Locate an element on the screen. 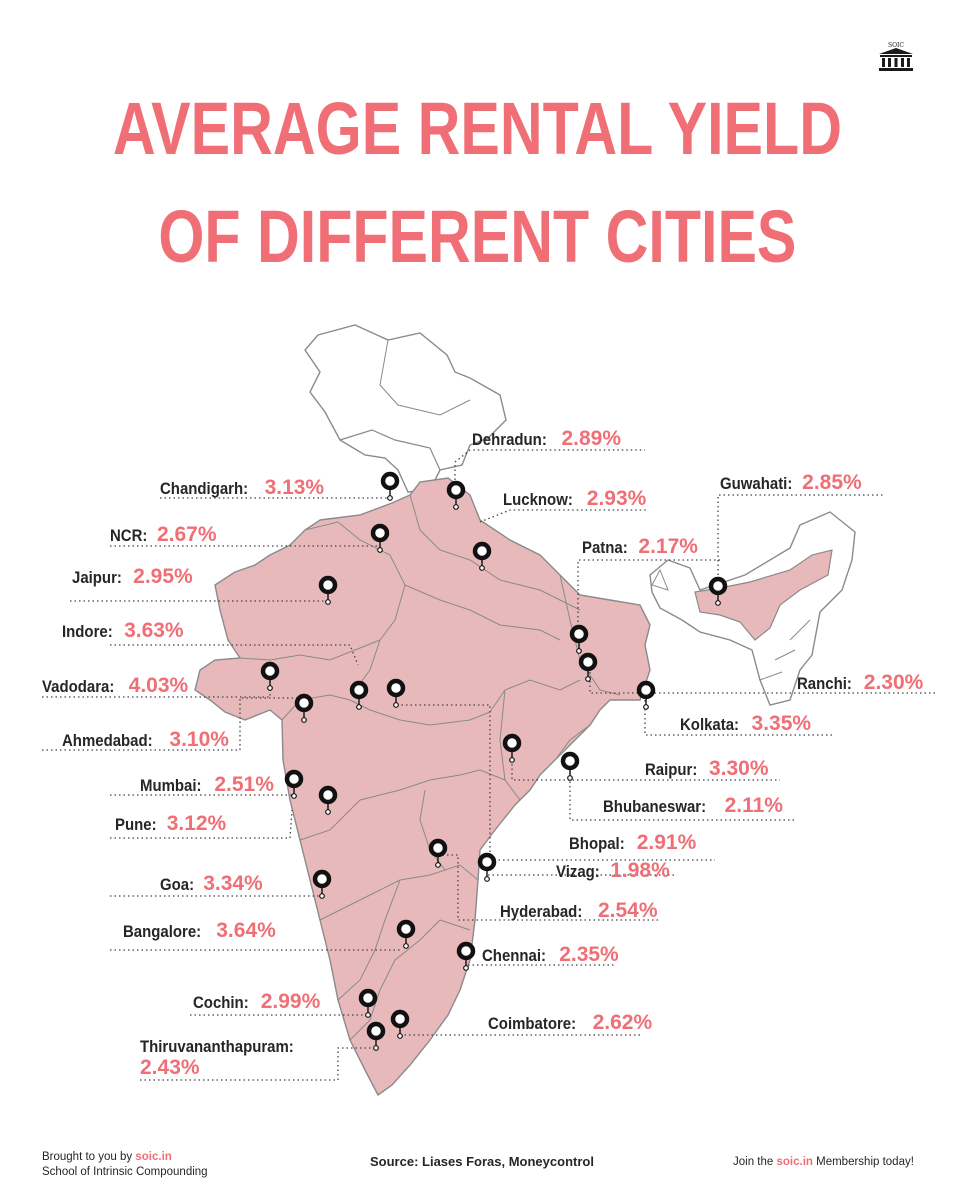  label-vizag: Vizag: 1.98% is located at coordinates (613, 870).